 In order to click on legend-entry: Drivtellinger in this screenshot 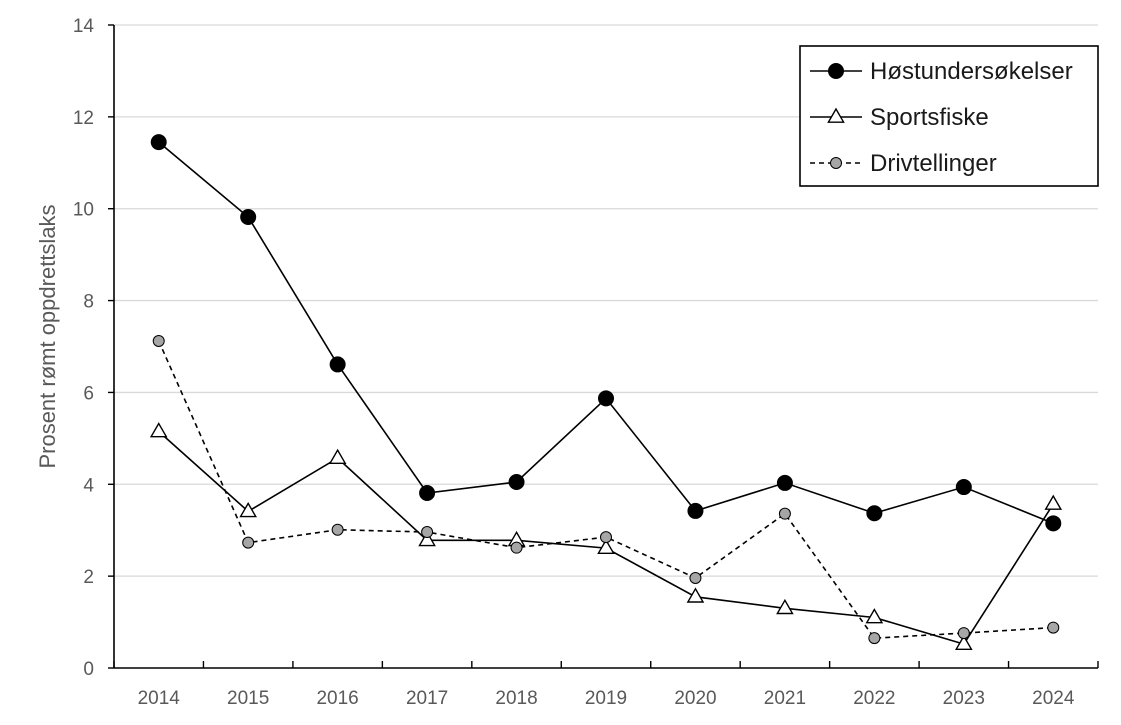, I will do `click(903, 163)`.